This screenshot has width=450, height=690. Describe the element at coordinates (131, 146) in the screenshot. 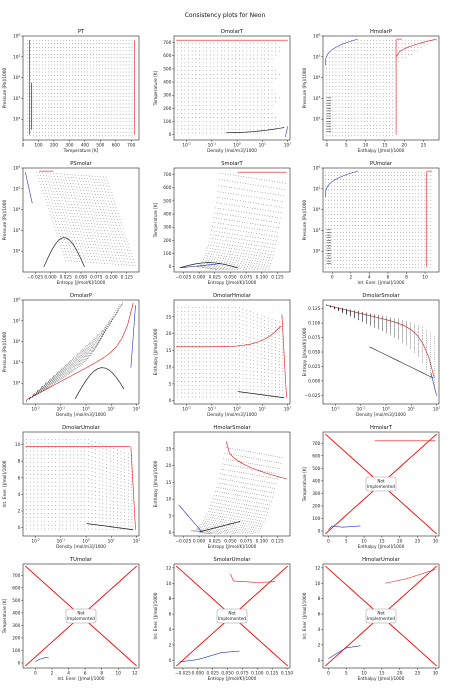

I see `x-tick-label: 700` at that location.